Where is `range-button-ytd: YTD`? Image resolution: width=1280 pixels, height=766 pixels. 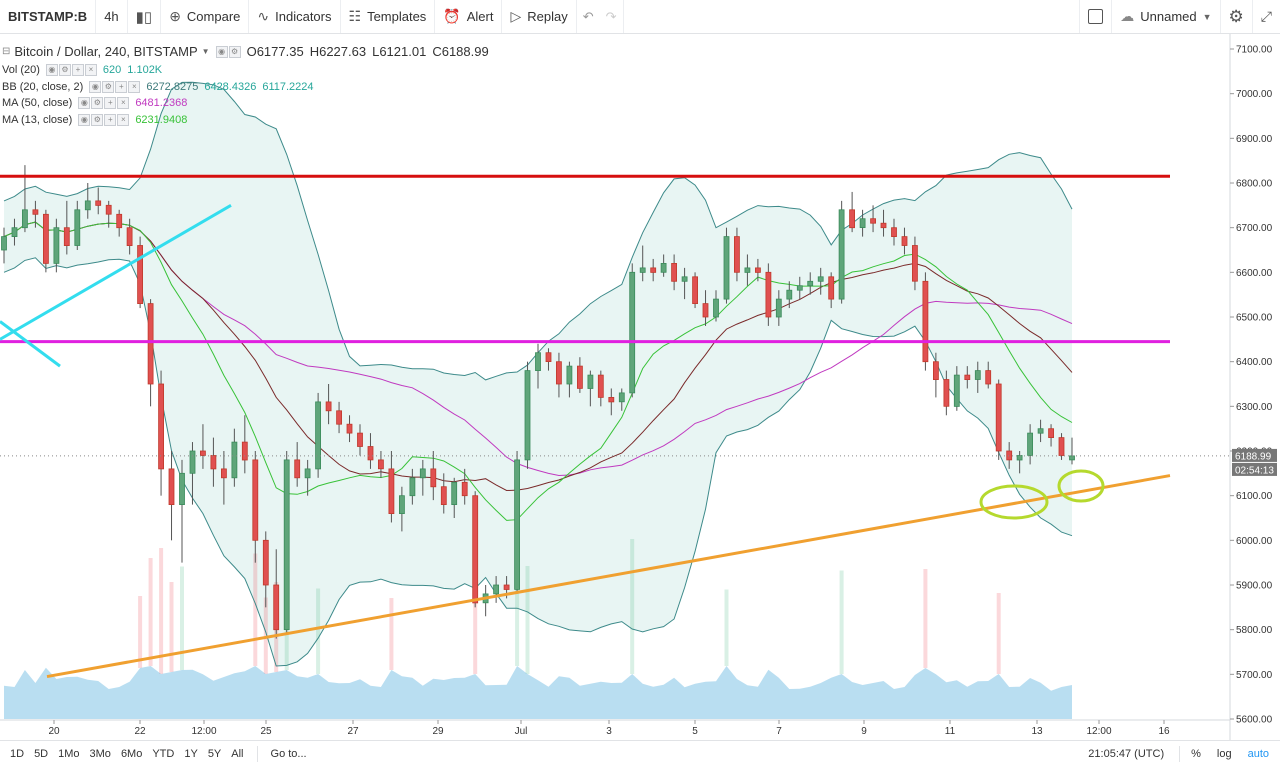 range-button-ytd: YTD is located at coordinates (163, 753).